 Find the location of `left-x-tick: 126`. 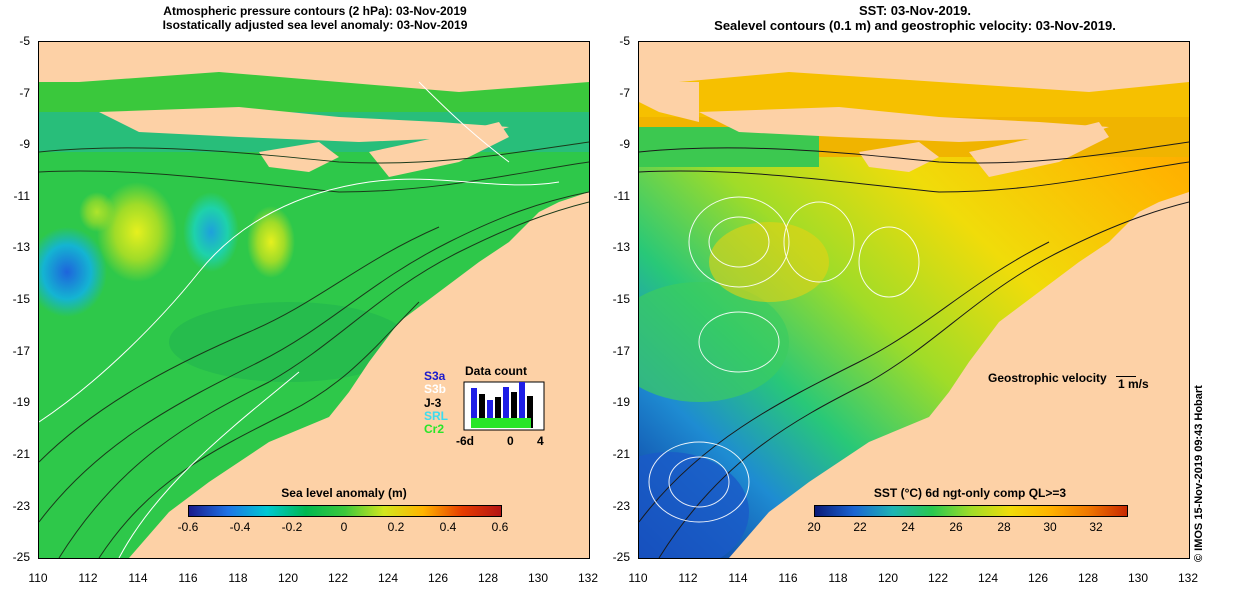

left-x-tick: 126 is located at coordinates (438, 578).